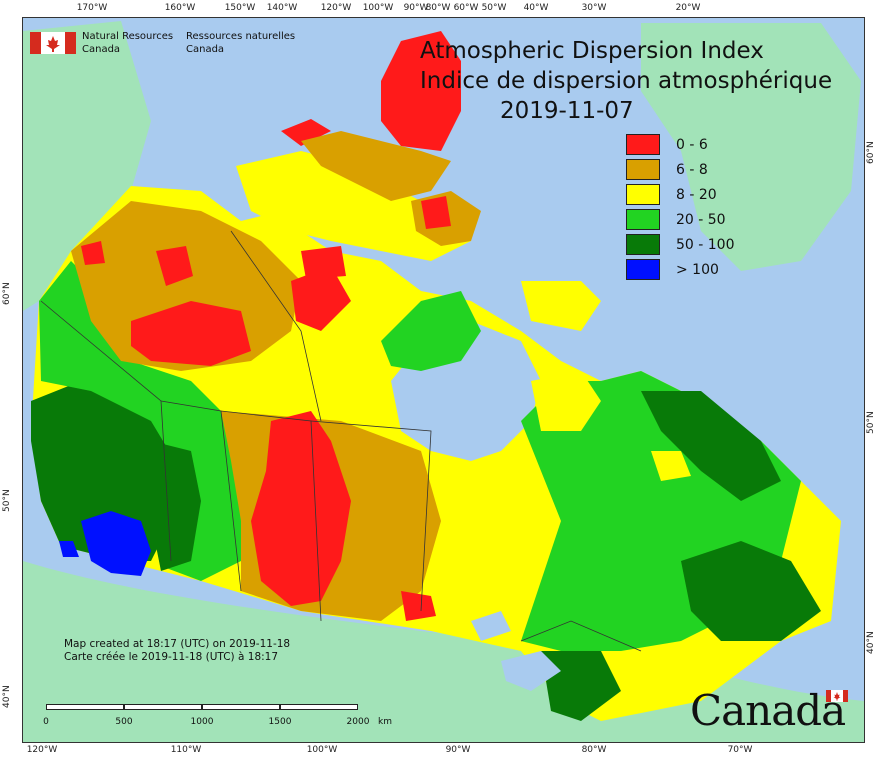 The width and height of the screenshot is (880, 760). Describe the element at coordinates (127, 43) in the screenshot. I see `org-name-en: Natural Resources Canada` at that location.